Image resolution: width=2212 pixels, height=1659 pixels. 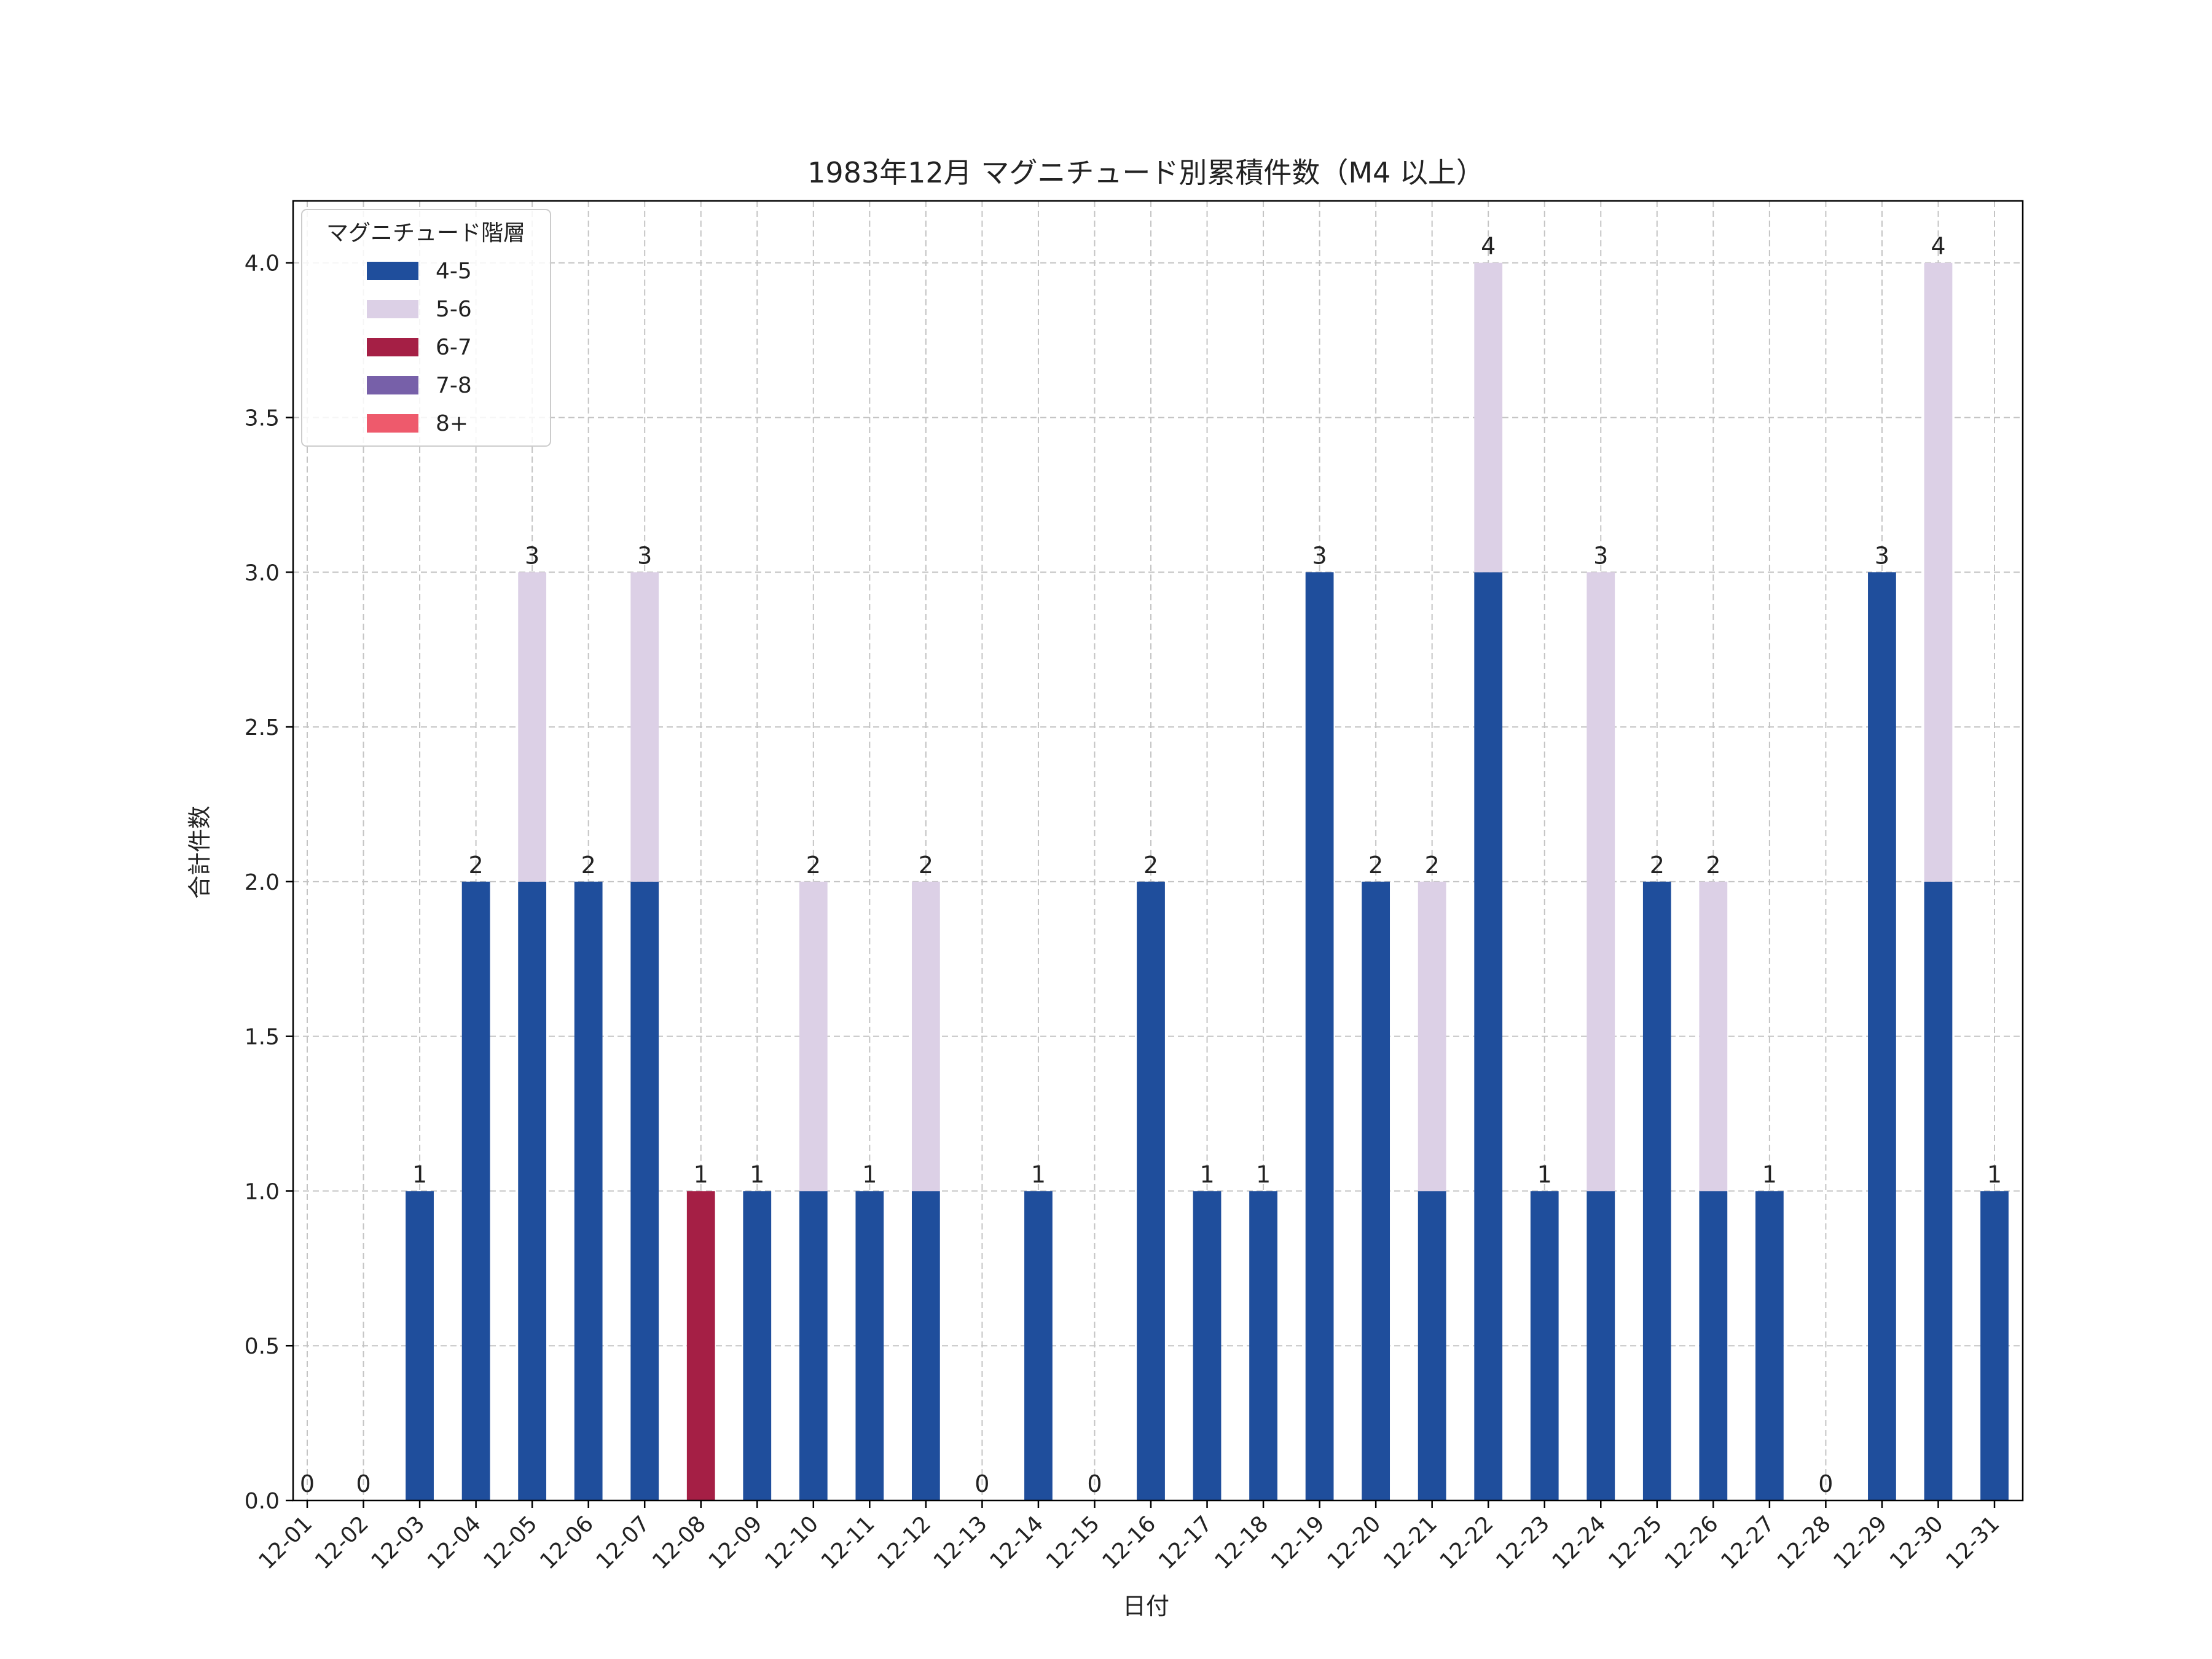 I want to click on legend-label: 8+, so click(x=452, y=423).